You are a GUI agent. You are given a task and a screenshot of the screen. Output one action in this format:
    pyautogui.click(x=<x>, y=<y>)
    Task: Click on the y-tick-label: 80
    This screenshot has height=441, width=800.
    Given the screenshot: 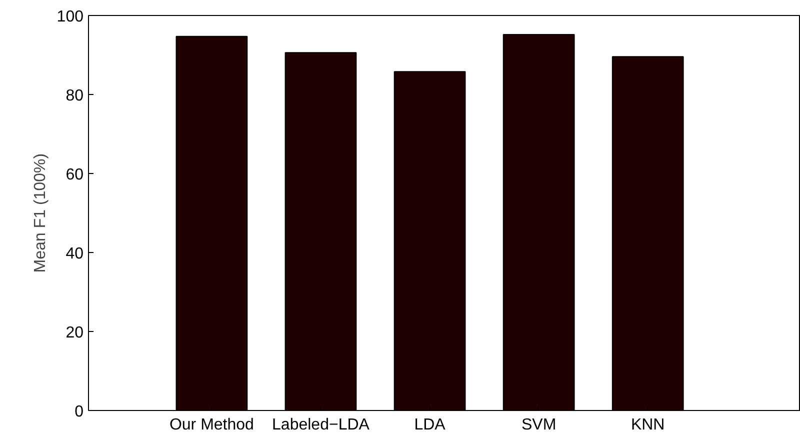 What is the action you would take?
    pyautogui.click(x=75, y=96)
    